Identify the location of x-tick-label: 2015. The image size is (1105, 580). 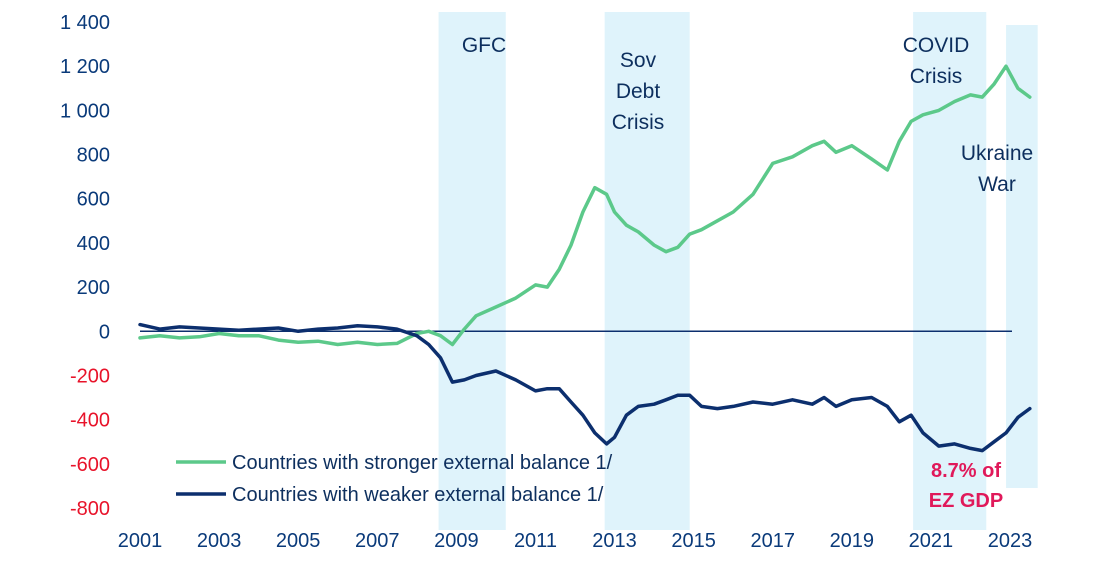
(693, 541).